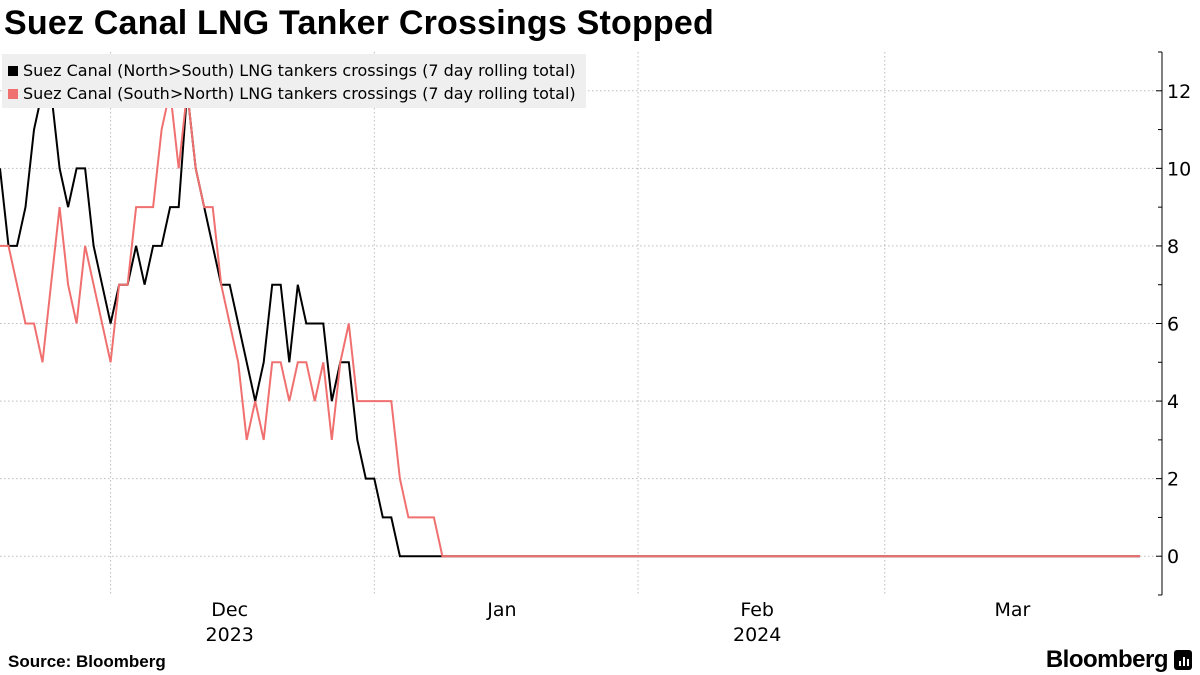 The width and height of the screenshot is (1200, 675). I want to click on source-note: Source: Bloomberg, so click(87, 661).